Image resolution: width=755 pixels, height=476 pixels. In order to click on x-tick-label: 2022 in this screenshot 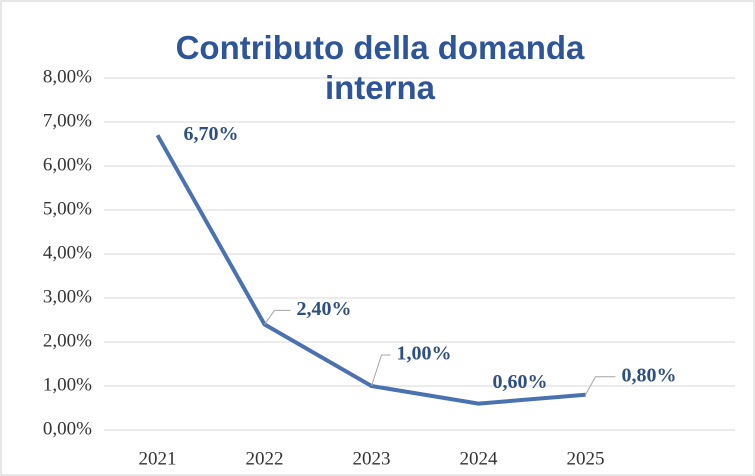, I will do `click(265, 458)`.